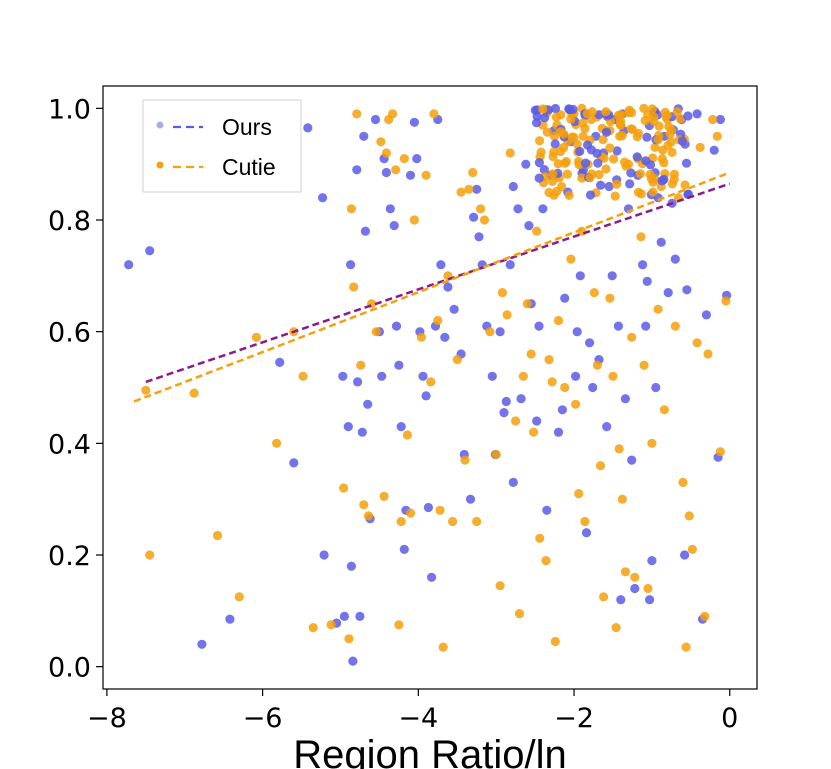 The width and height of the screenshot is (831, 769). What do you see at coordinates (69, 333) in the screenshot?
I see `y-tick-label: 0.6` at bounding box center [69, 333].